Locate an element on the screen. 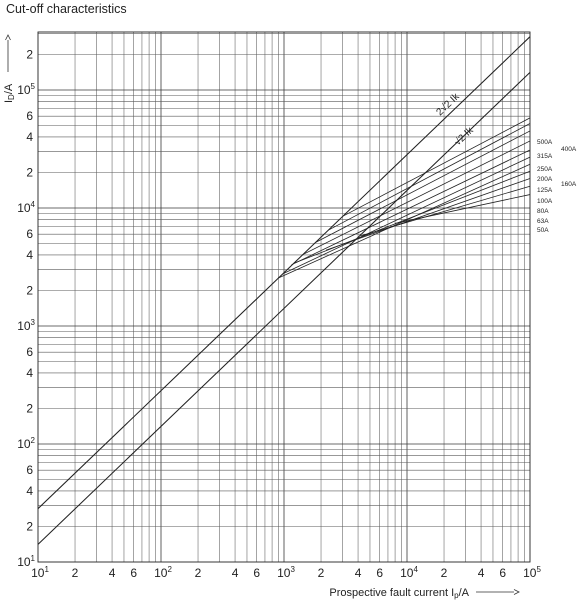  y-axis-arrow-head is located at coordinates (8, 37).